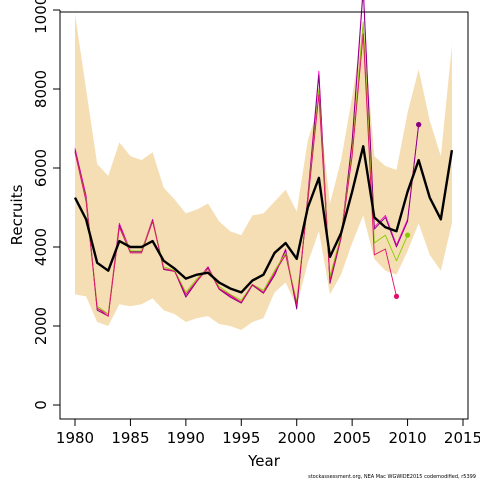 This screenshot has height=480, width=480. I want to click on y-axis: 0 2000 4000 6000 8000 10000, so click(46, 205).